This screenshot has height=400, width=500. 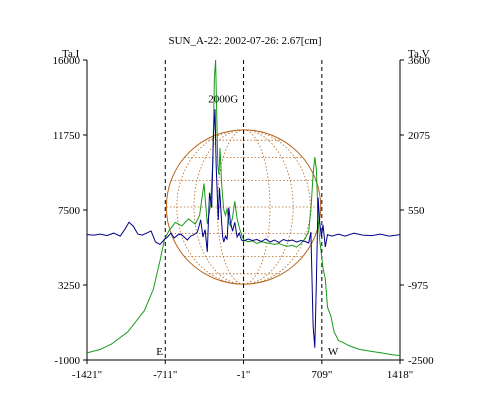 What do you see at coordinates (416, 211) in the screenshot?
I see `y-right-tick-label: 550` at bounding box center [416, 211].